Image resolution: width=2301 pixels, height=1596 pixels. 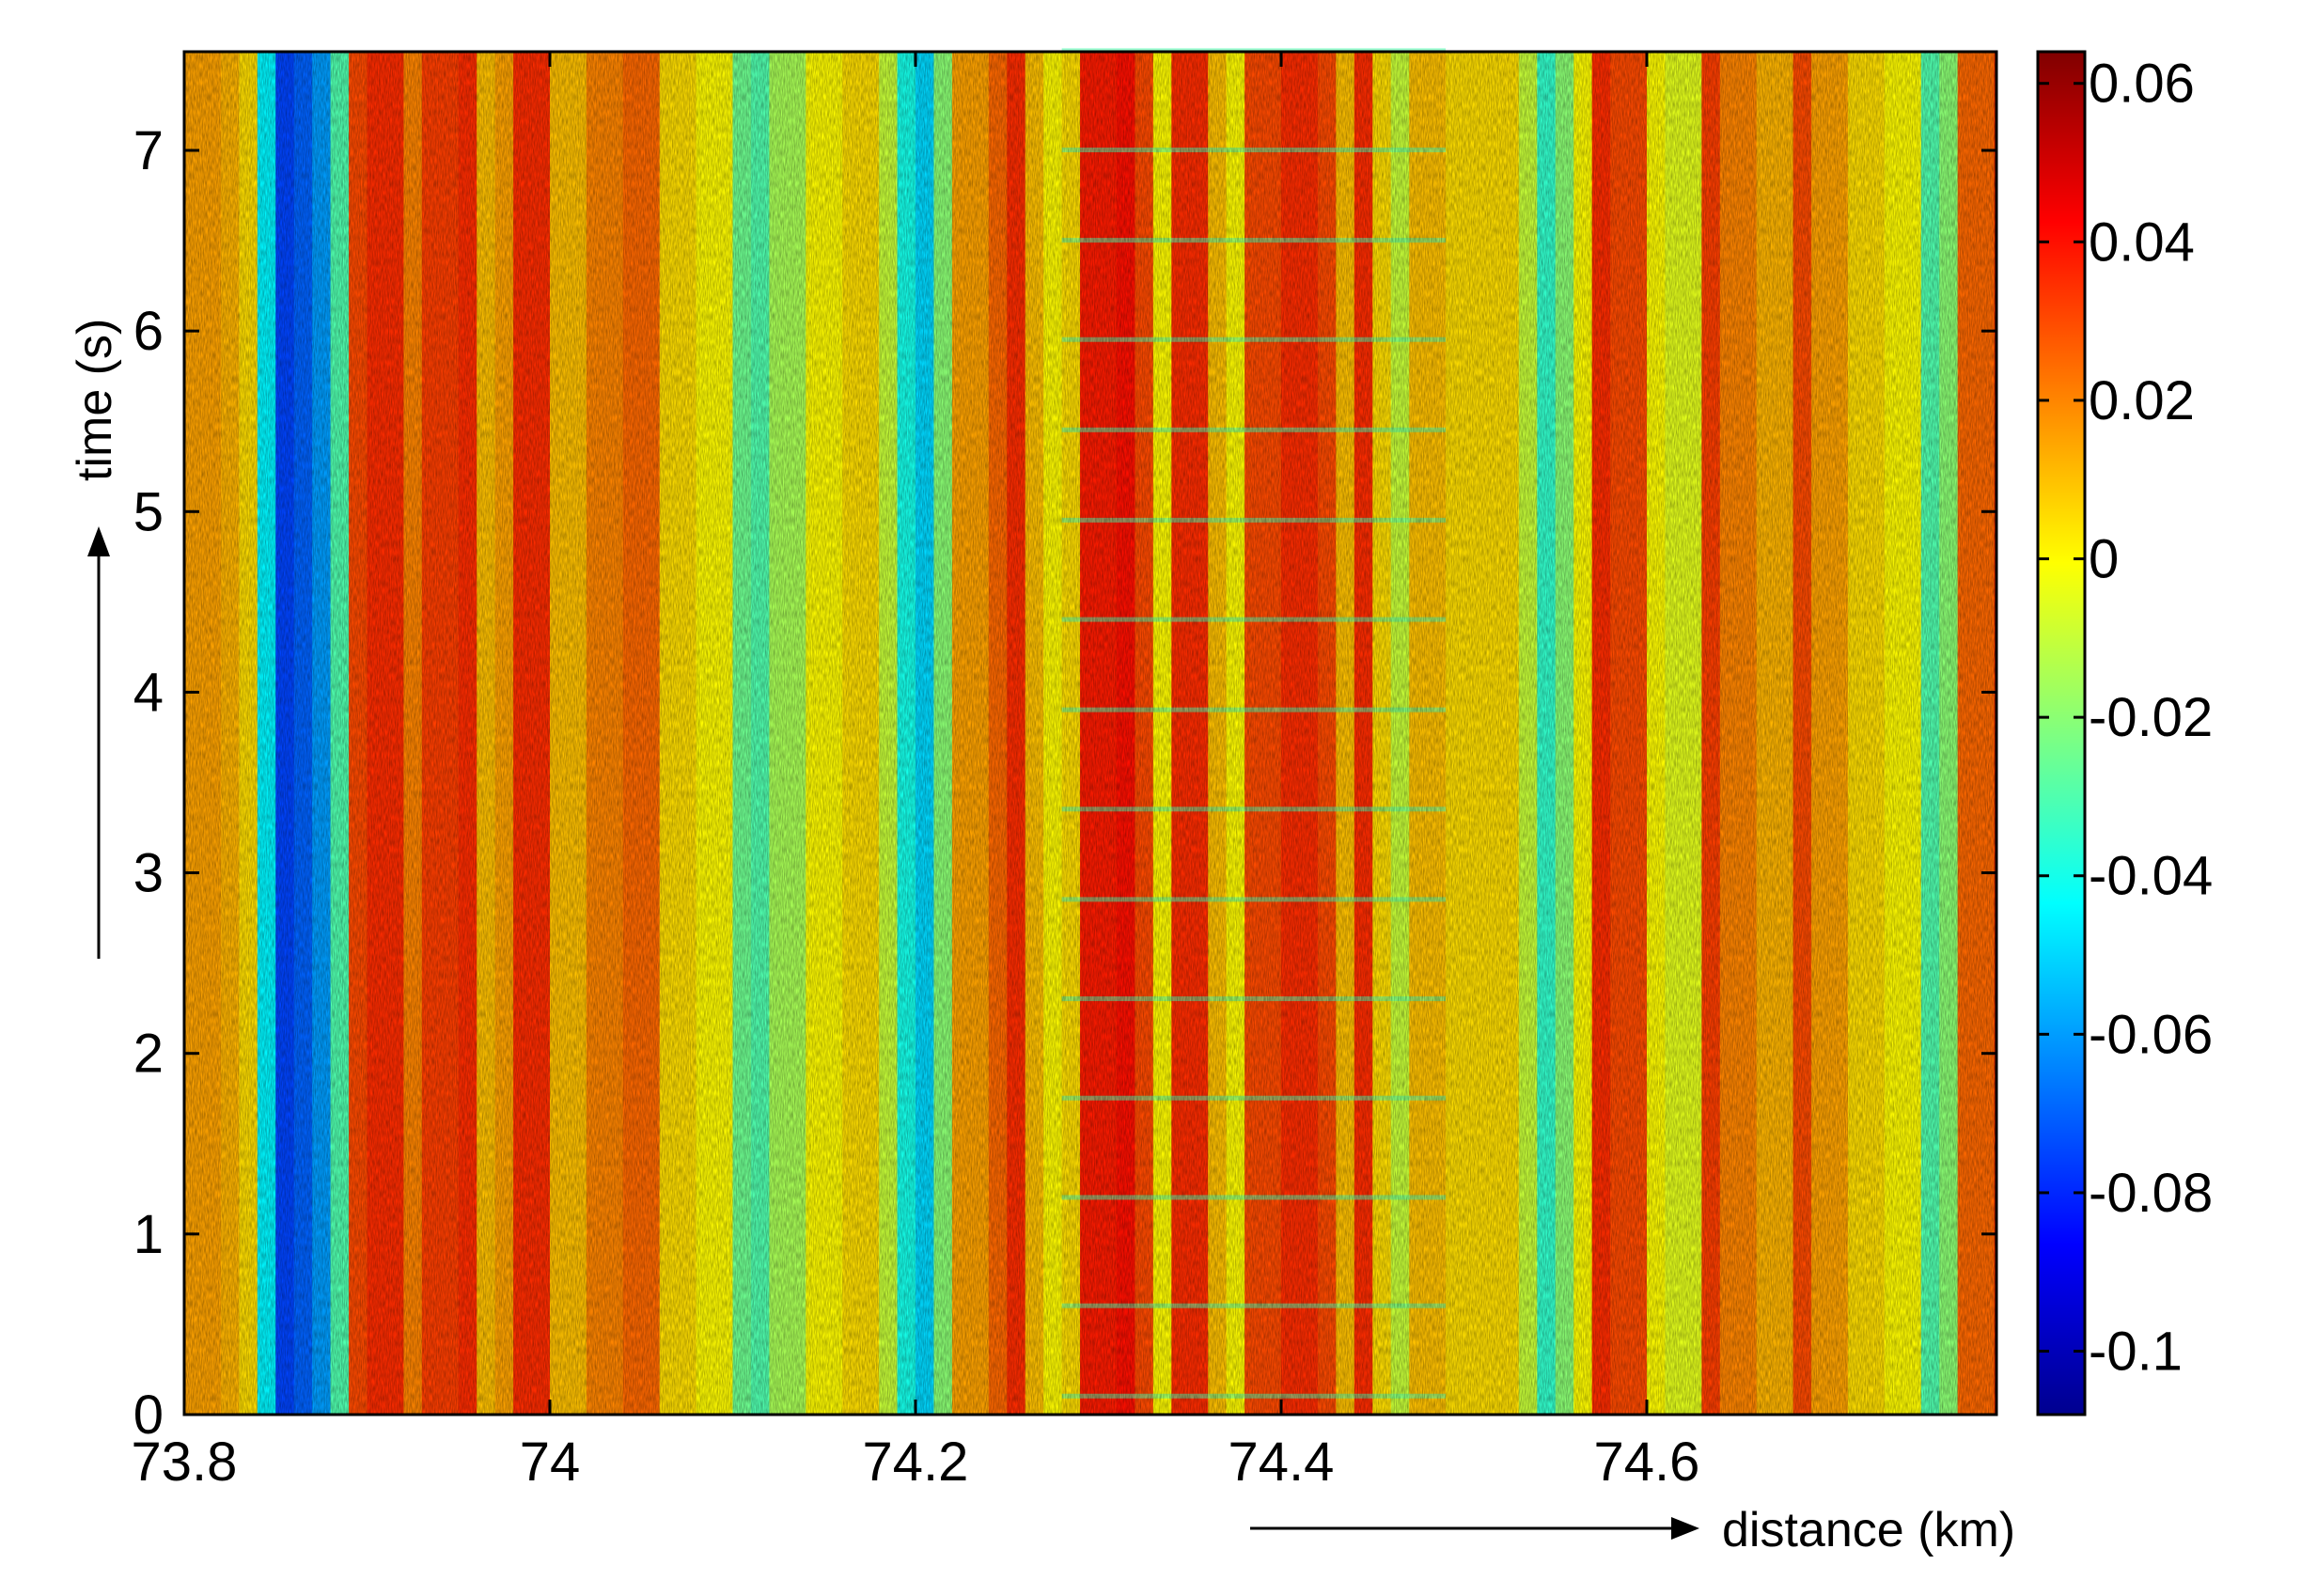 I want to click on colorbar-tick-label: 0.04, so click(x=2142, y=242).